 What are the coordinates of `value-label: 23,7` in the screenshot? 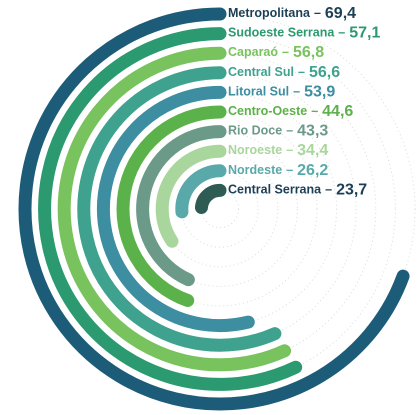 It's located at (351, 190).